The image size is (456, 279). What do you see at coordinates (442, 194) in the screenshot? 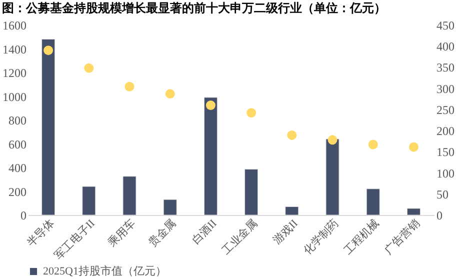
I see `y2-tick-label: 50` at bounding box center [442, 194].